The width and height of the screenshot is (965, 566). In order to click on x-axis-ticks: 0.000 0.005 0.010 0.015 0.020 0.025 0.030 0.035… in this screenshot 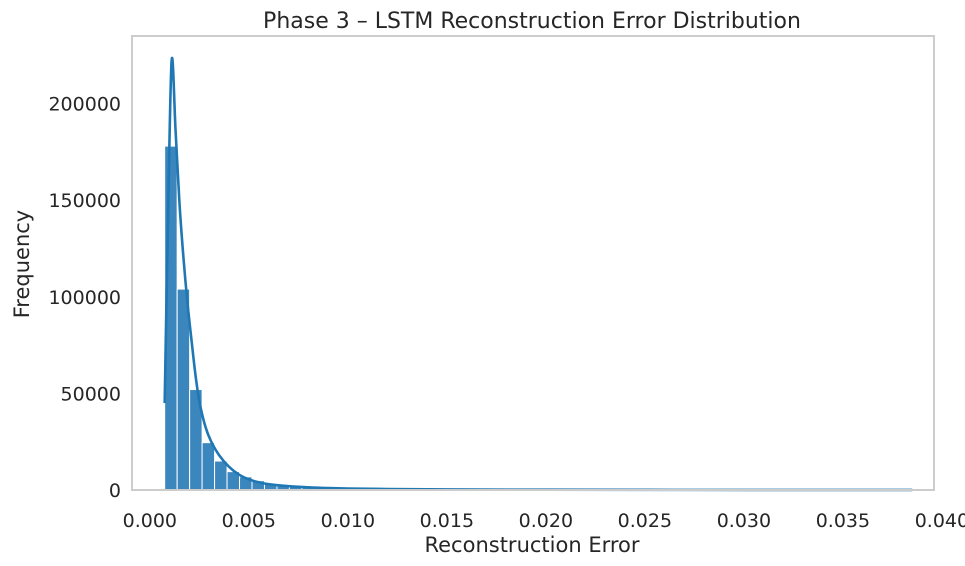, I will do `click(544, 521)`.